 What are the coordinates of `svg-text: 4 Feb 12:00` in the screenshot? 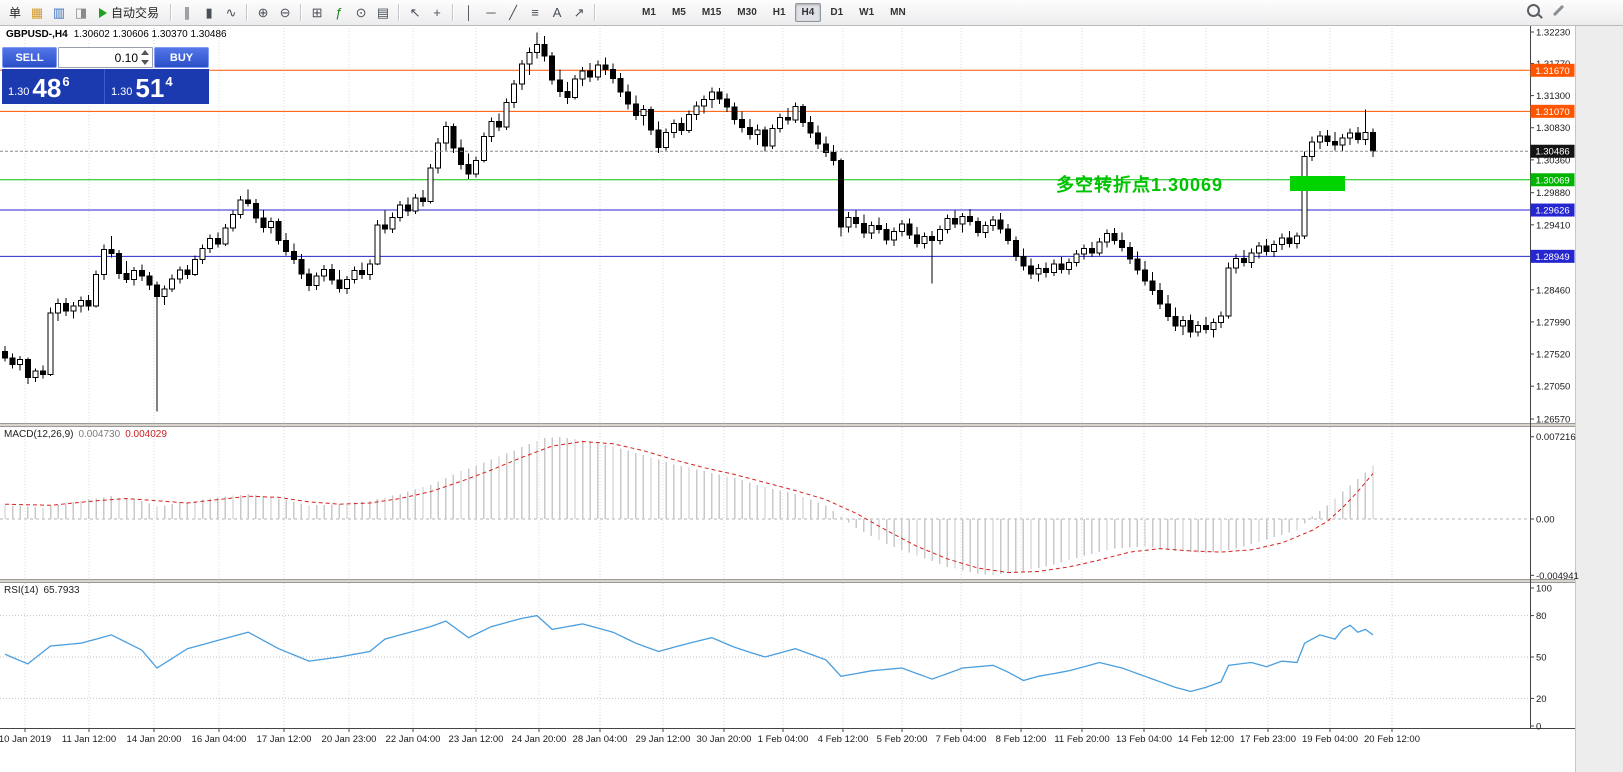 It's located at (843, 739).